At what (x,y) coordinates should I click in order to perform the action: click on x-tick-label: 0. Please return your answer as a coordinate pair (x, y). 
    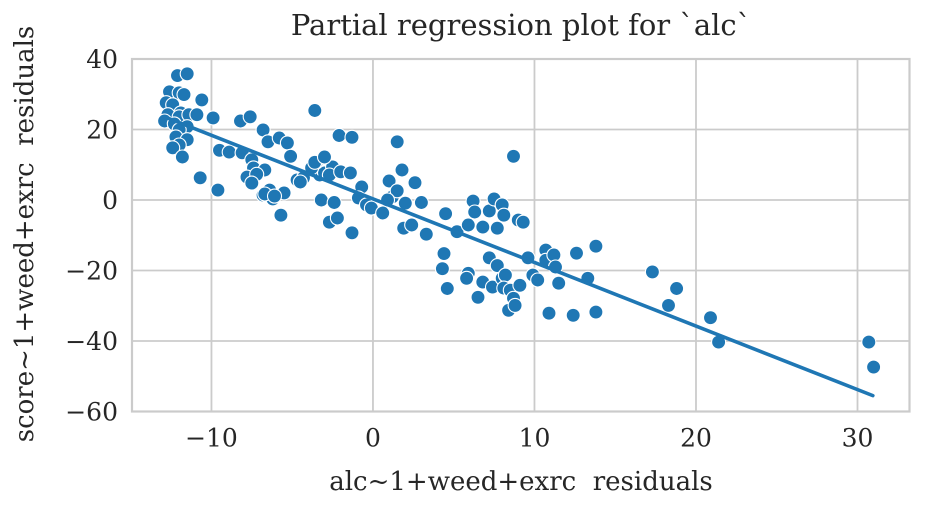
    Looking at the image, I should click on (373, 438).